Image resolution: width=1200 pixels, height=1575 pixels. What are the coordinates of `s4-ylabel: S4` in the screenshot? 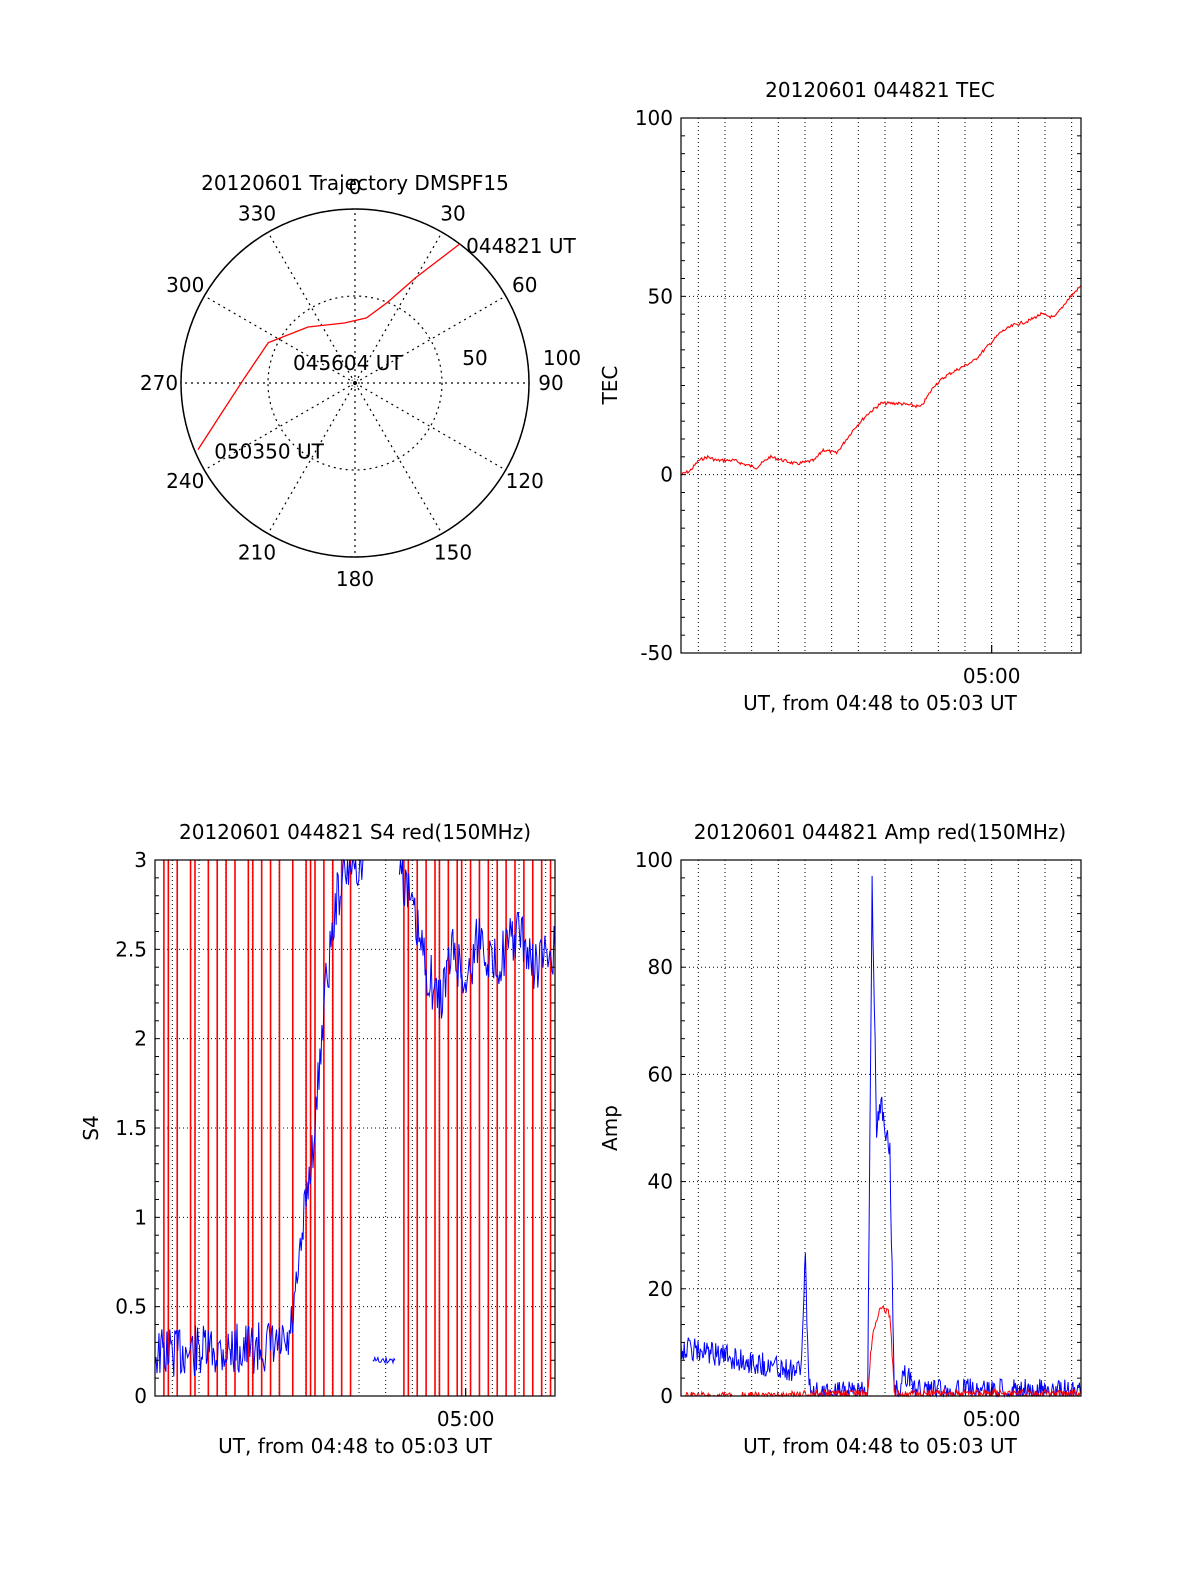 It's located at (91, 1127).